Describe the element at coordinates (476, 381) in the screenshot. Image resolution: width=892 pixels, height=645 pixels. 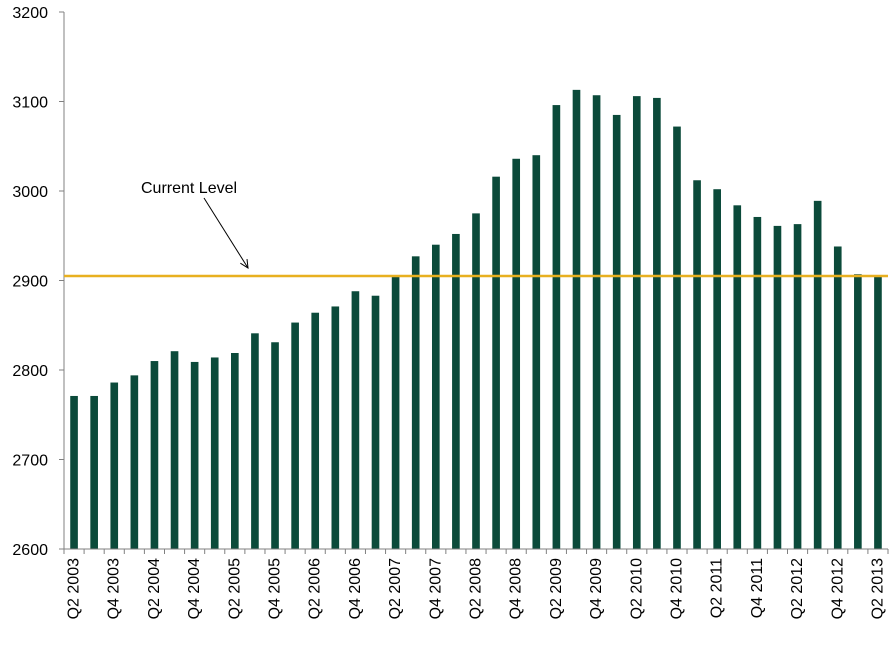
I see `bar-q2-2008` at that location.